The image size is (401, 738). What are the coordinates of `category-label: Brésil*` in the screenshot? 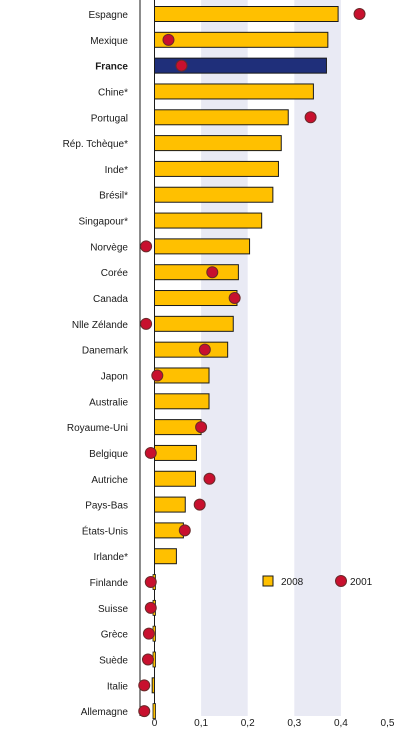 It's located at (113, 196).